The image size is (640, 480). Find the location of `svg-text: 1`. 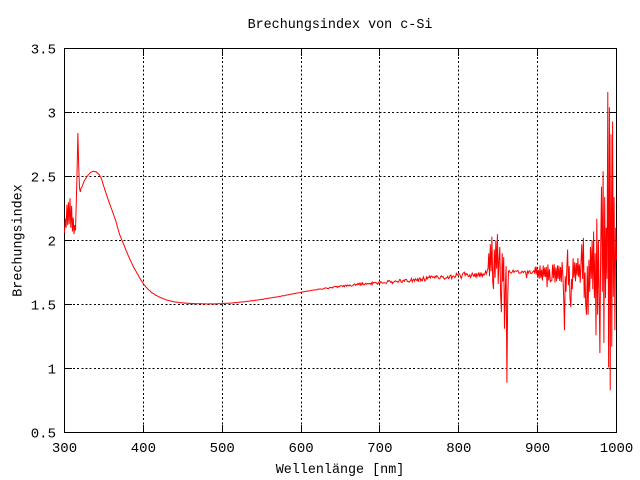

svg-text: 1 is located at coordinates (52, 370).